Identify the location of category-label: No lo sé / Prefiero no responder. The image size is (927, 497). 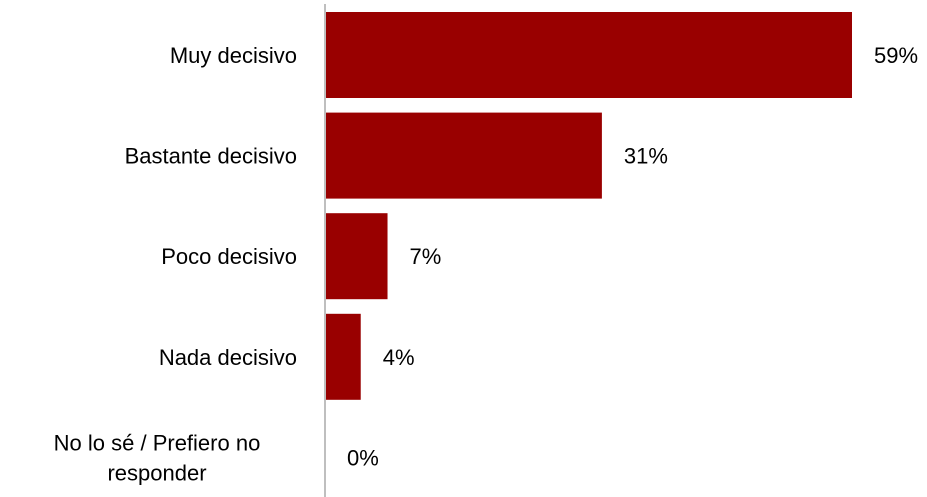
(157, 457).